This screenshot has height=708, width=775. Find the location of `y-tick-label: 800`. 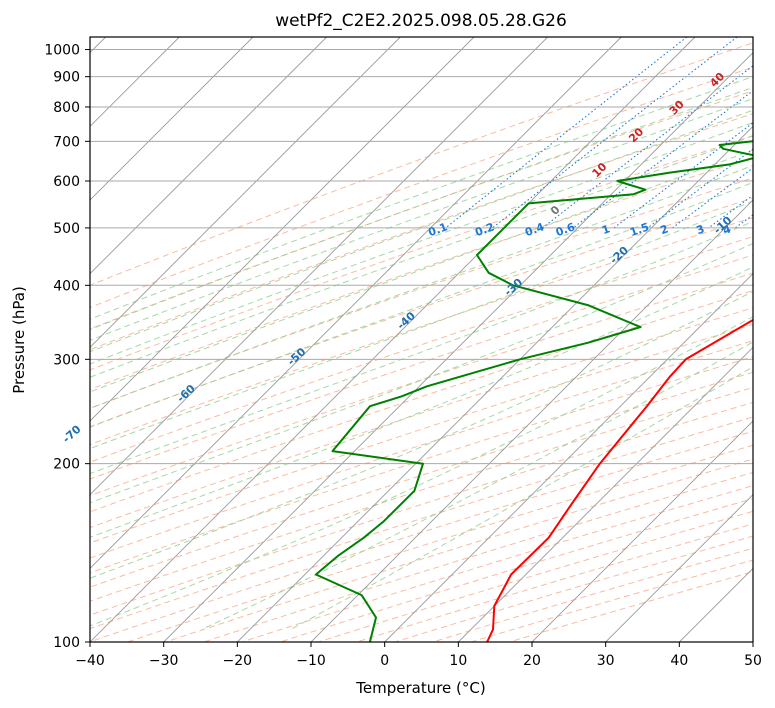

y-tick-label: 800 is located at coordinates (66, 108).